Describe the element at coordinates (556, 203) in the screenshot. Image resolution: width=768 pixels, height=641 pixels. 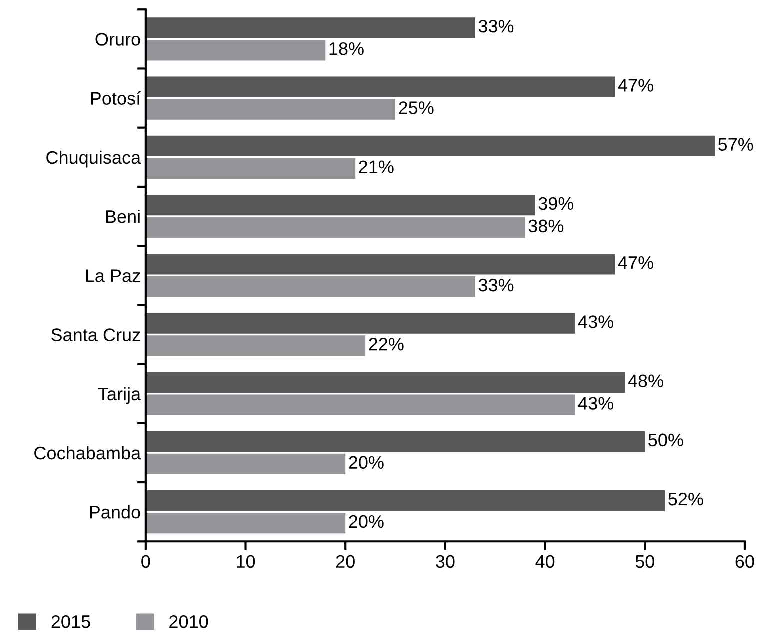
I see `data-label: 39%` at that location.